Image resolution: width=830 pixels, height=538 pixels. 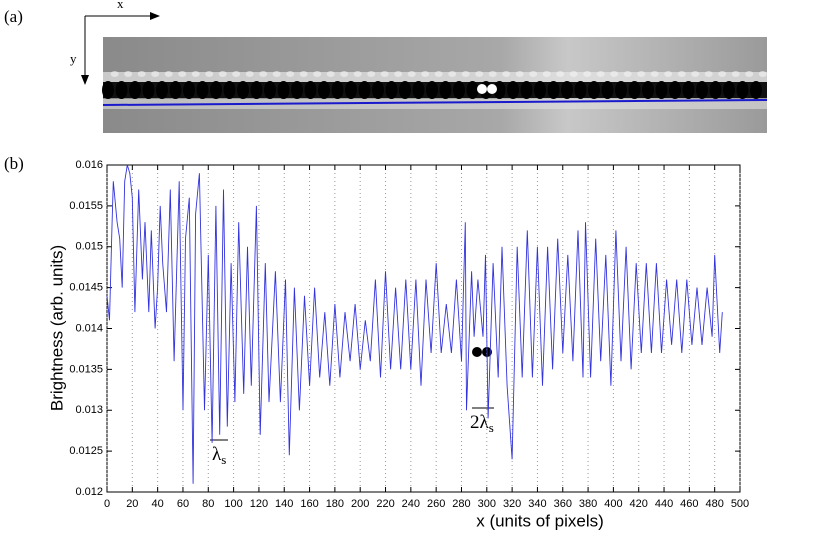 I want to click on y-tick-label: 0.0135, so click(x=86, y=369).